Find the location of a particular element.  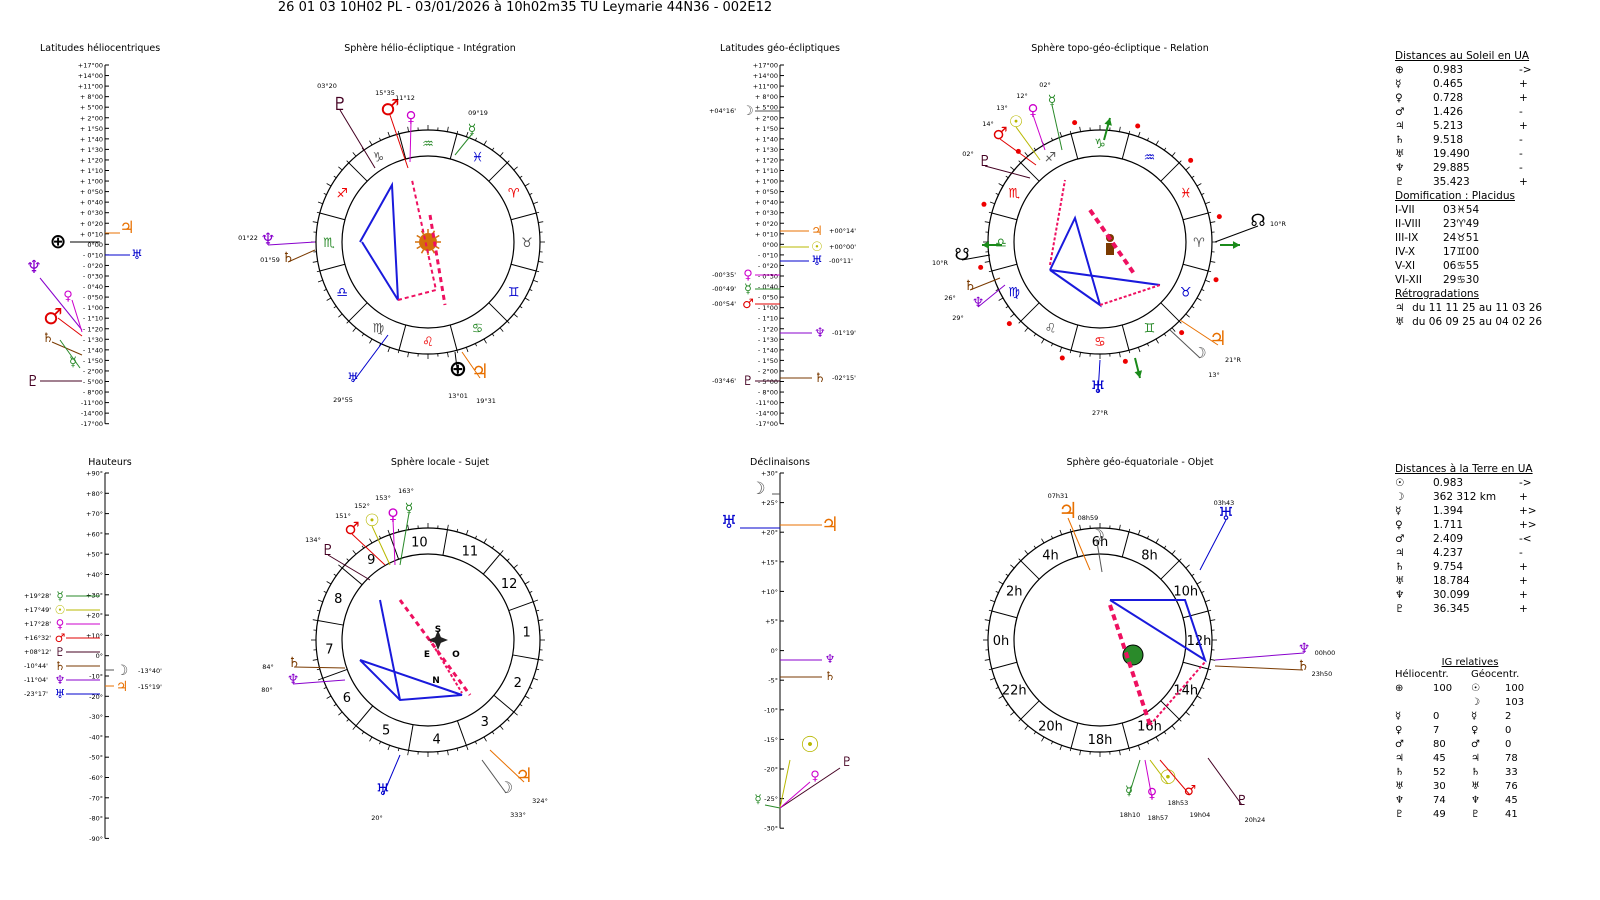

topo-venus-glyph: ♀ is located at coordinates (1033, 110).